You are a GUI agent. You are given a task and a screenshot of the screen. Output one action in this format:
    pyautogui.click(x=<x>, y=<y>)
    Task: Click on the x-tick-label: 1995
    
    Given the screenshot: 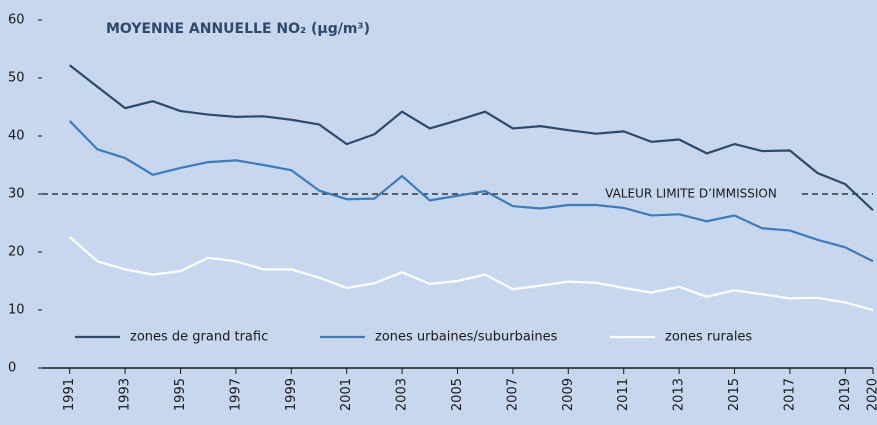 What is the action you would take?
    pyautogui.click(x=180, y=394)
    